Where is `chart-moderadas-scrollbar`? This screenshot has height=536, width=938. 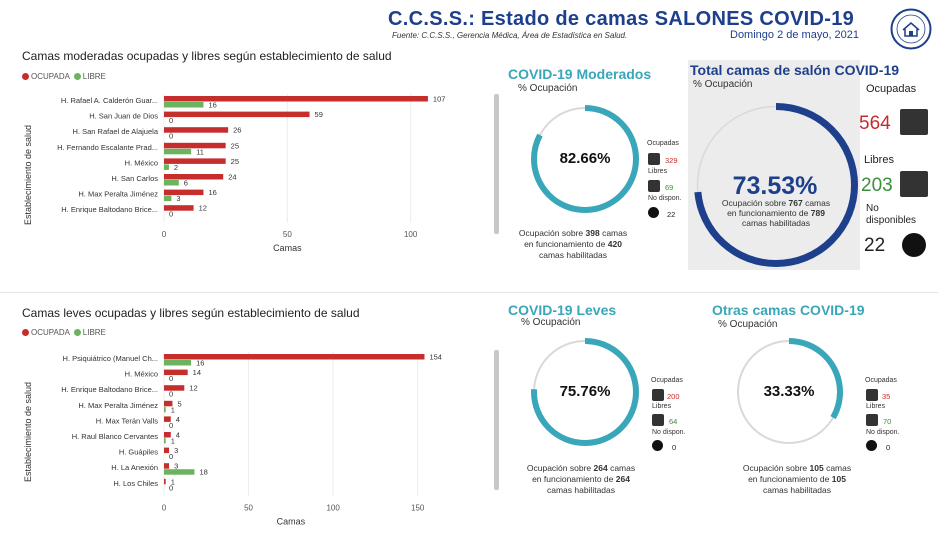
chart-moderadas-scrollbar is located at coordinates (496, 164).